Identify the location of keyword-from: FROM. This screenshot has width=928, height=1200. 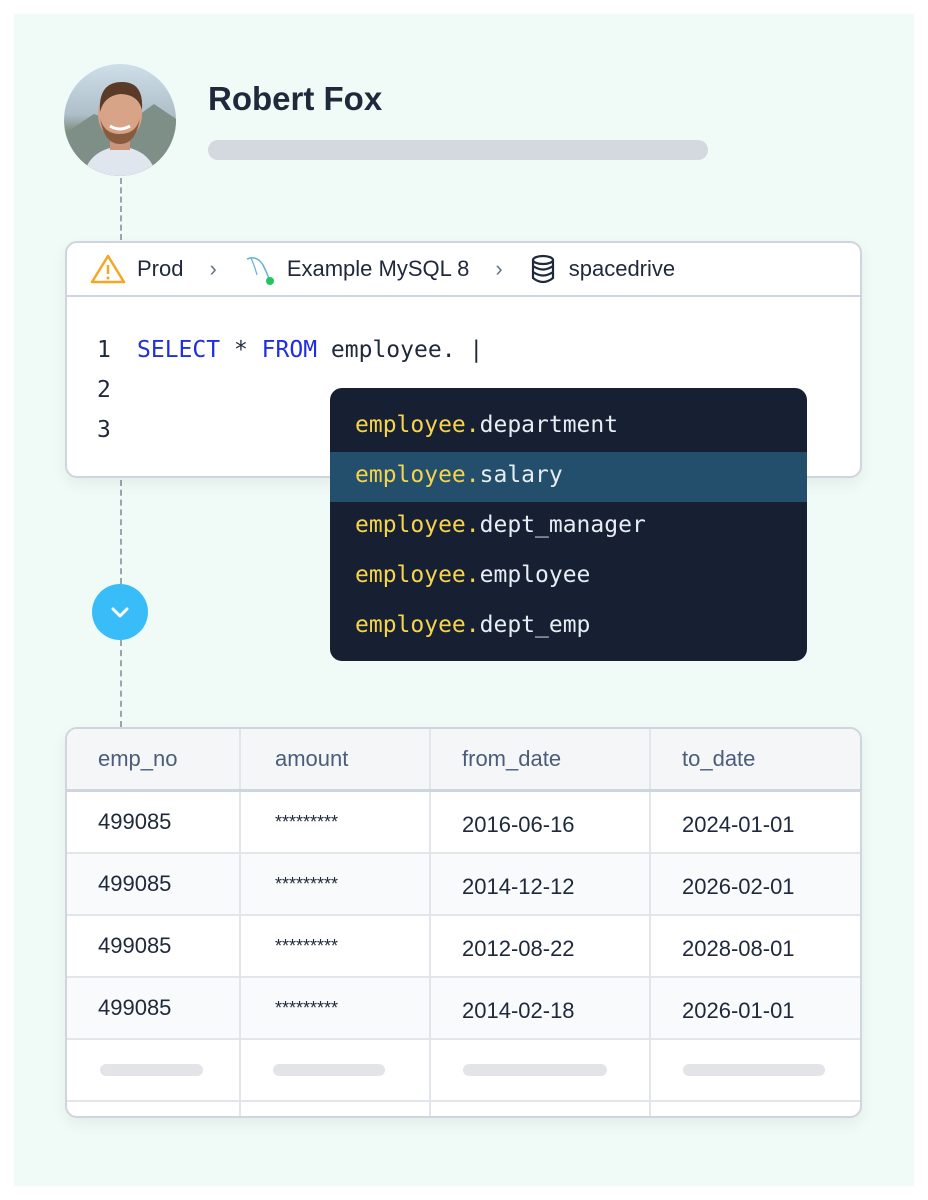
(289, 350).